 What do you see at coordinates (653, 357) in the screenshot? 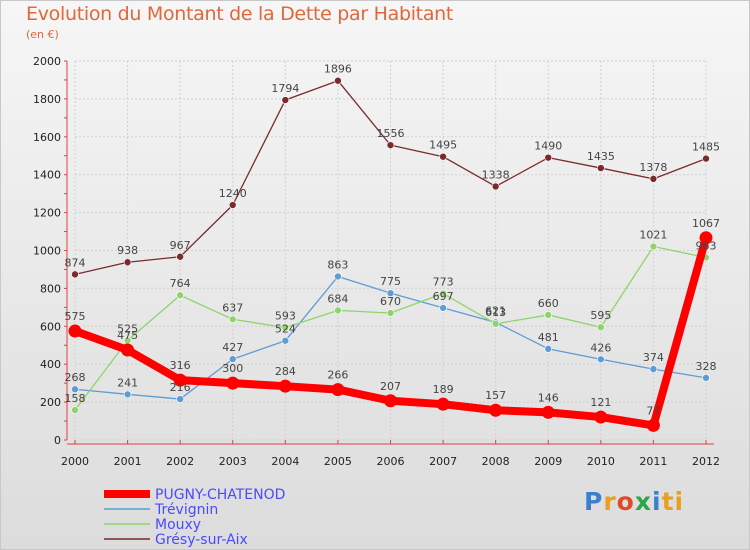
I see `data-label: 374` at bounding box center [653, 357].